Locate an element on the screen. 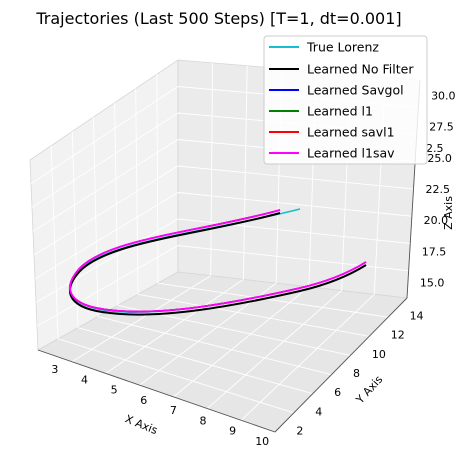  tick-label: 2 is located at coordinates (299, 430).